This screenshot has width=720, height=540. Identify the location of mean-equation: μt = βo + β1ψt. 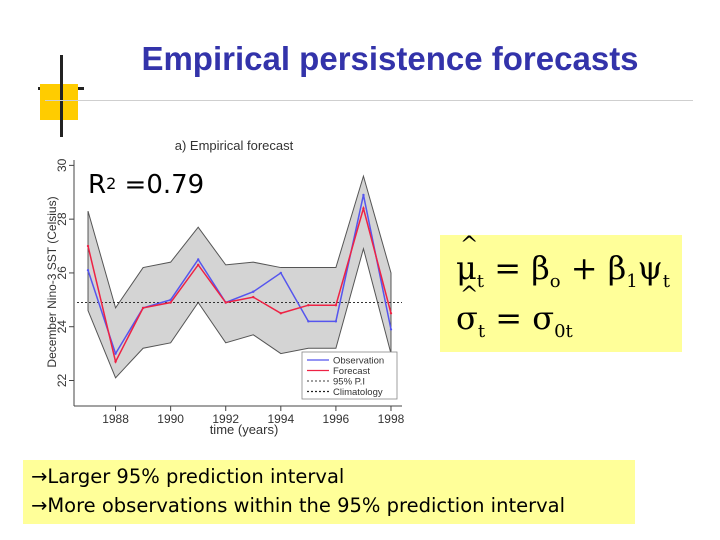
(563, 262).